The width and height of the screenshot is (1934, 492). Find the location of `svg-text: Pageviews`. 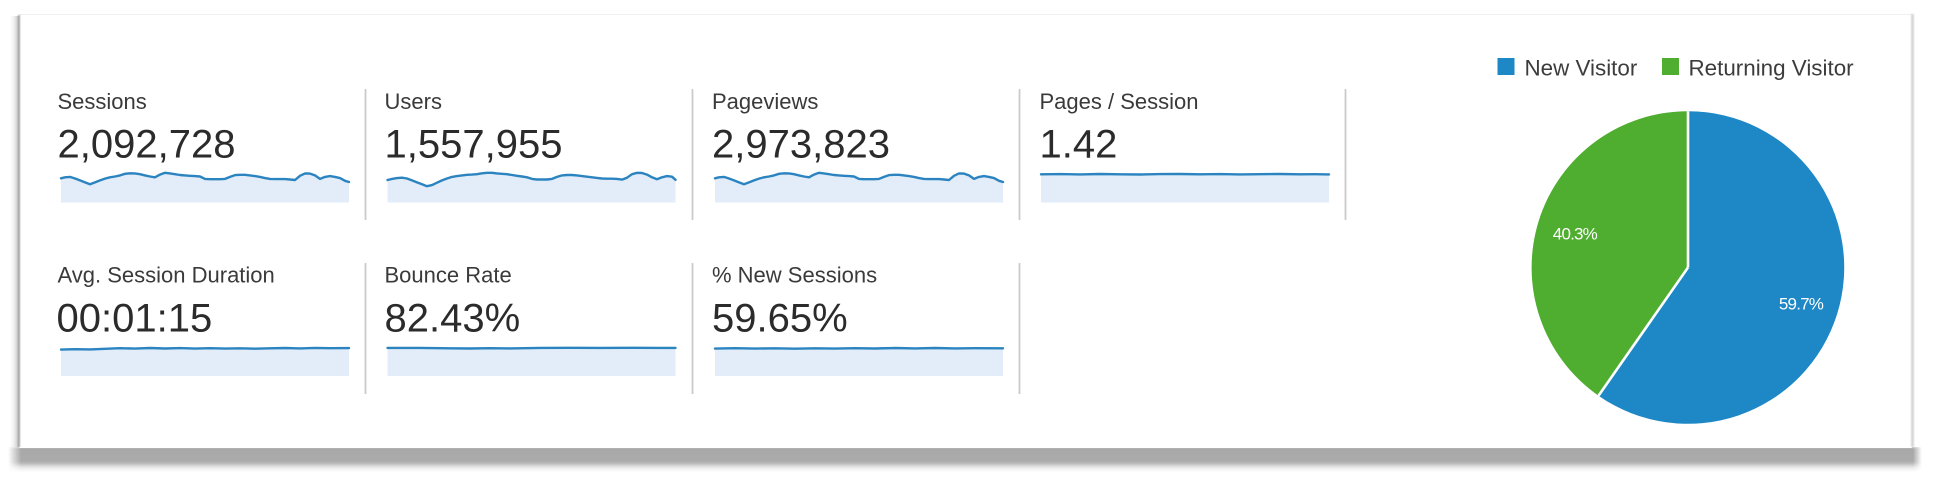

svg-text: Pageviews is located at coordinates (765, 101).